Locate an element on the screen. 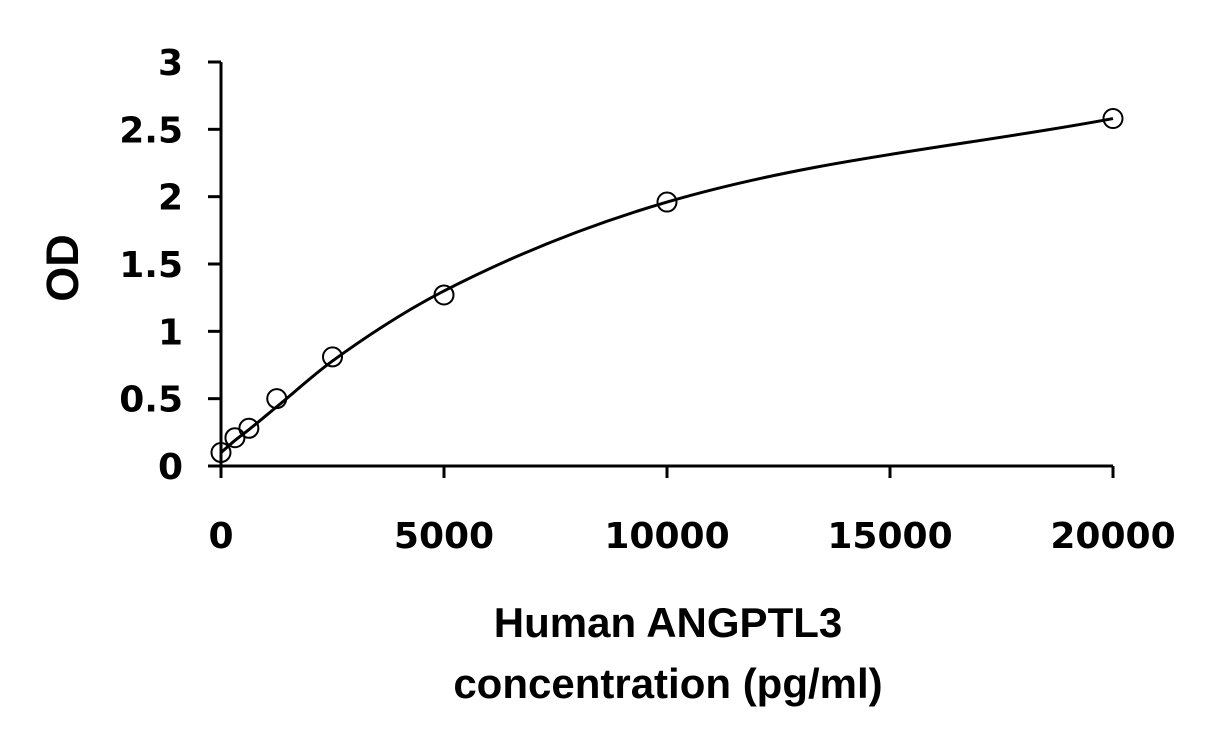  y-tick-label: 3 is located at coordinates (170, 63).